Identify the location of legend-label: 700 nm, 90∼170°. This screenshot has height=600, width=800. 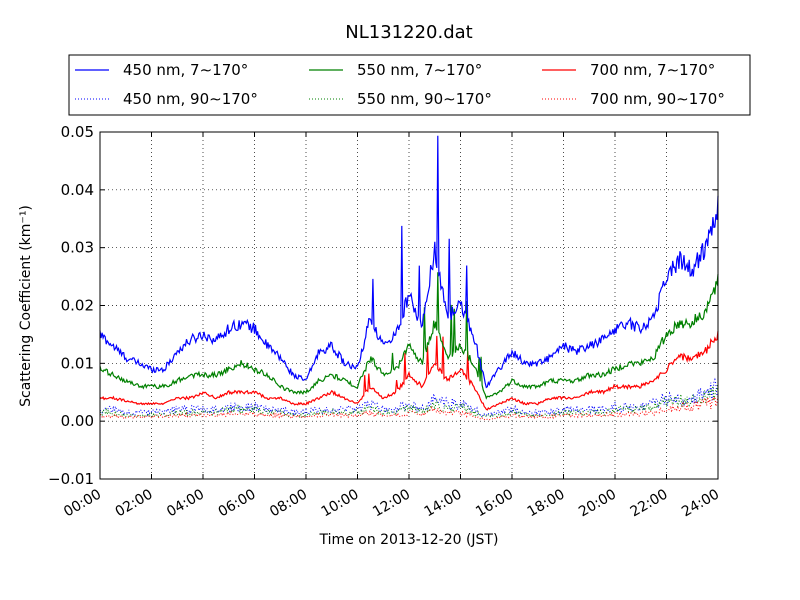
(657, 99).